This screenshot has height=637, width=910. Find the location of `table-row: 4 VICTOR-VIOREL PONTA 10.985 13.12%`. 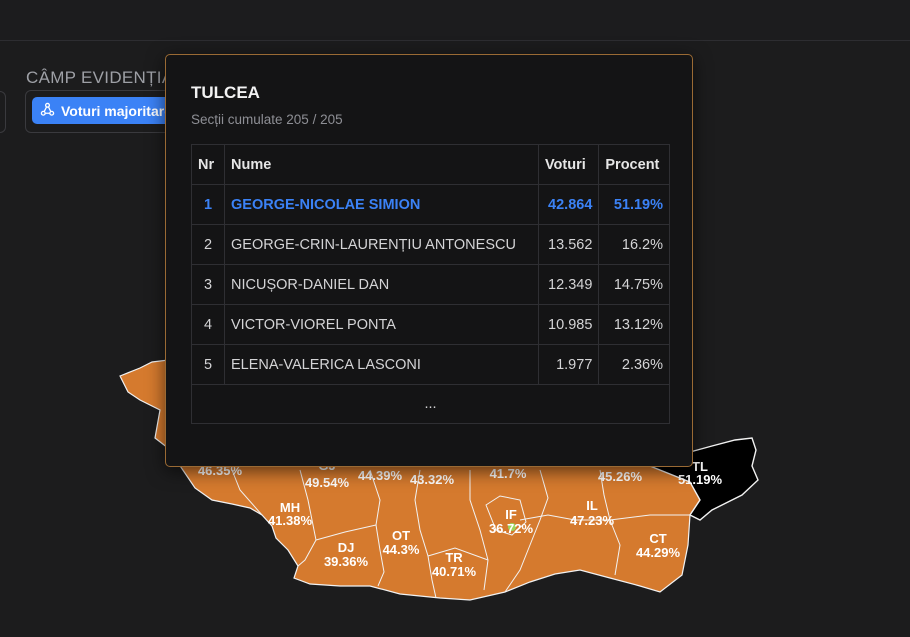

table-row: 4 VICTOR-VIOREL PONTA 10.985 13.12% is located at coordinates (430, 324).